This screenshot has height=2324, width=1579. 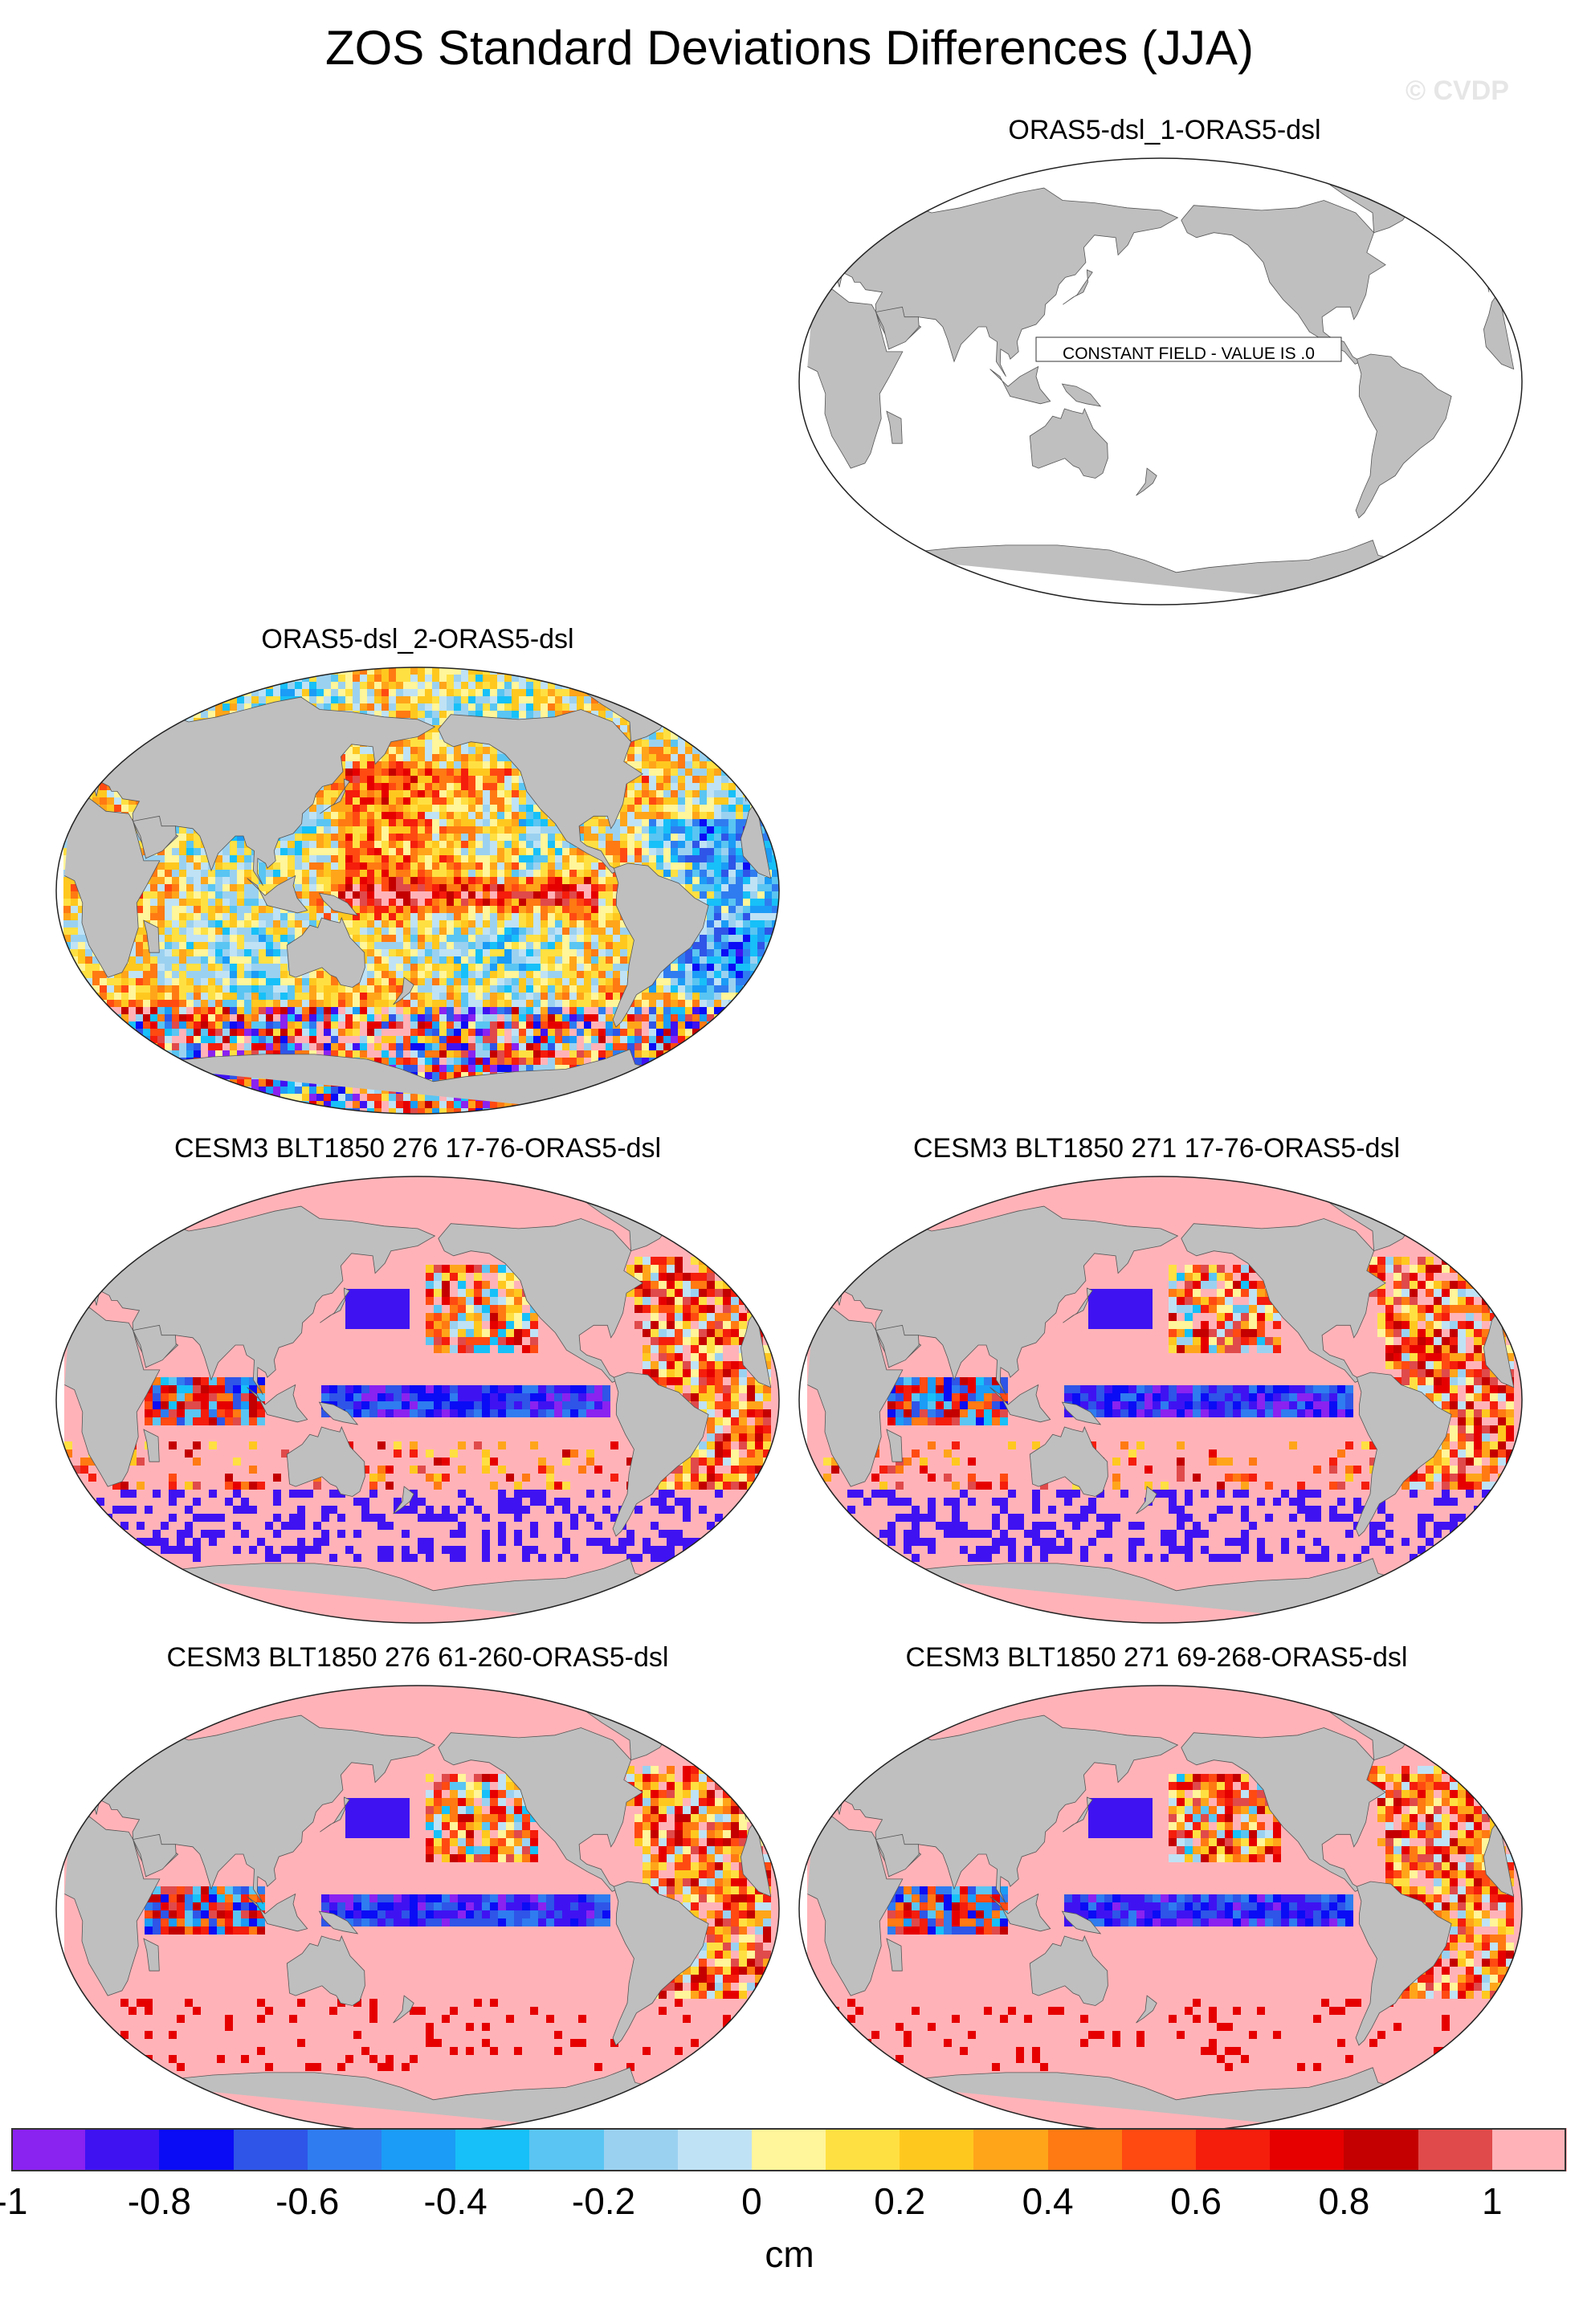 What do you see at coordinates (1164, 130) in the screenshot?
I see `panel-title-oras5-dsl1: ORAS5-dsl_1-ORAS5-dsl` at bounding box center [1164, 130].